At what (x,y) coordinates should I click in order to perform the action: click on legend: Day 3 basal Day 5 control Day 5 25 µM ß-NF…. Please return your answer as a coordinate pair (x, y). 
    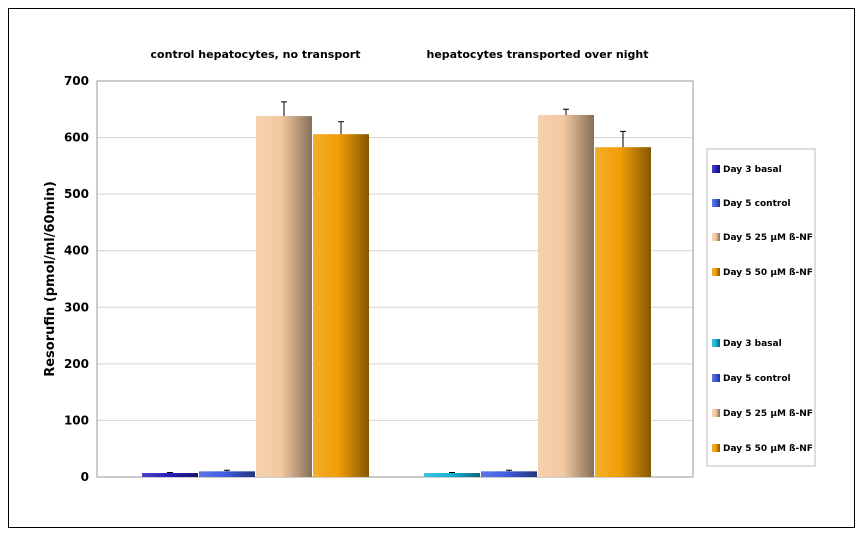
    Looking at the image, I should click on (761, 307).